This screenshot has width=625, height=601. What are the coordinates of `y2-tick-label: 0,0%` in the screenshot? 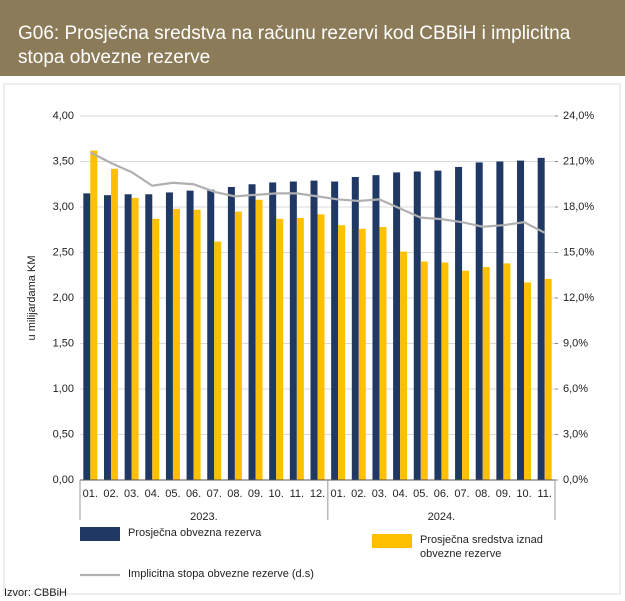 It's located at (575, 480).